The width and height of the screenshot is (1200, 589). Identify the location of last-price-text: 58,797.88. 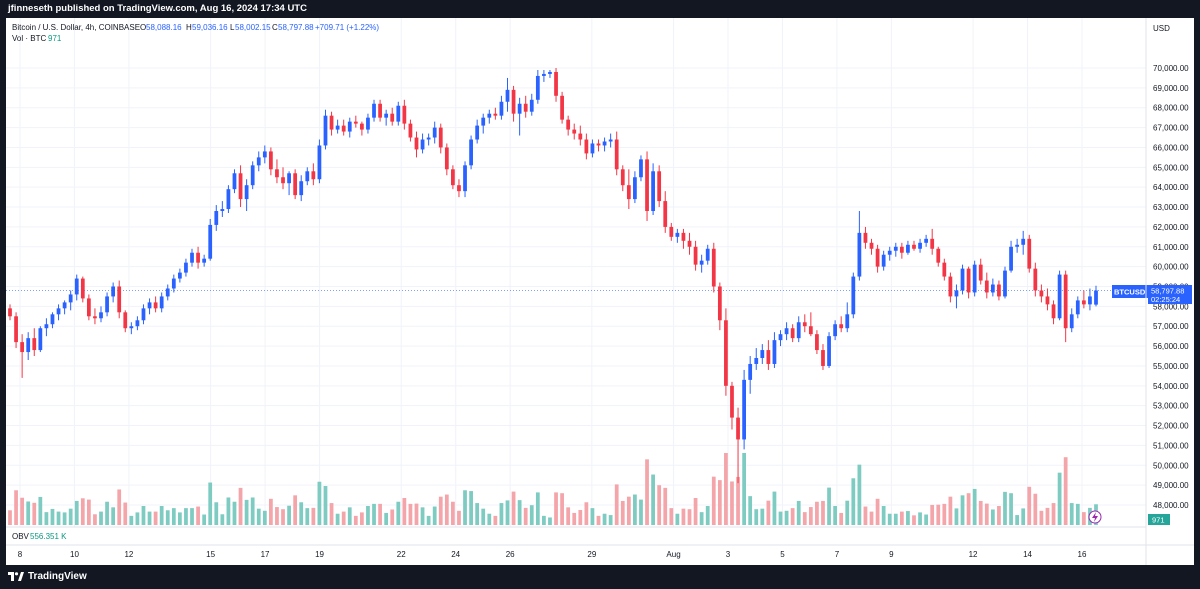
(1167, 291).